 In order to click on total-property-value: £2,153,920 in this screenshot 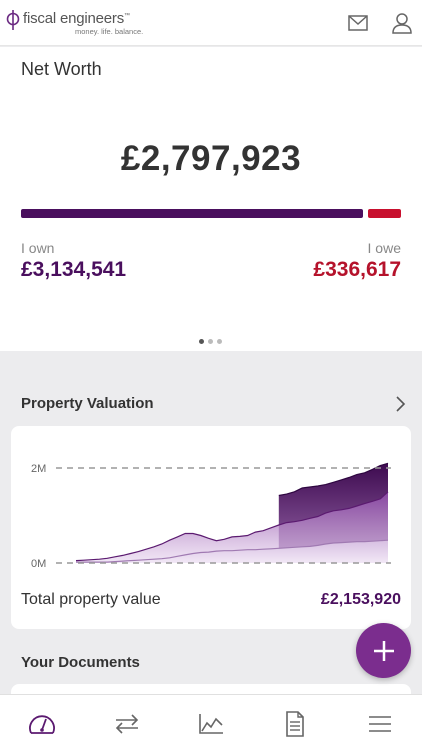, I will do `click(360, 599)`.